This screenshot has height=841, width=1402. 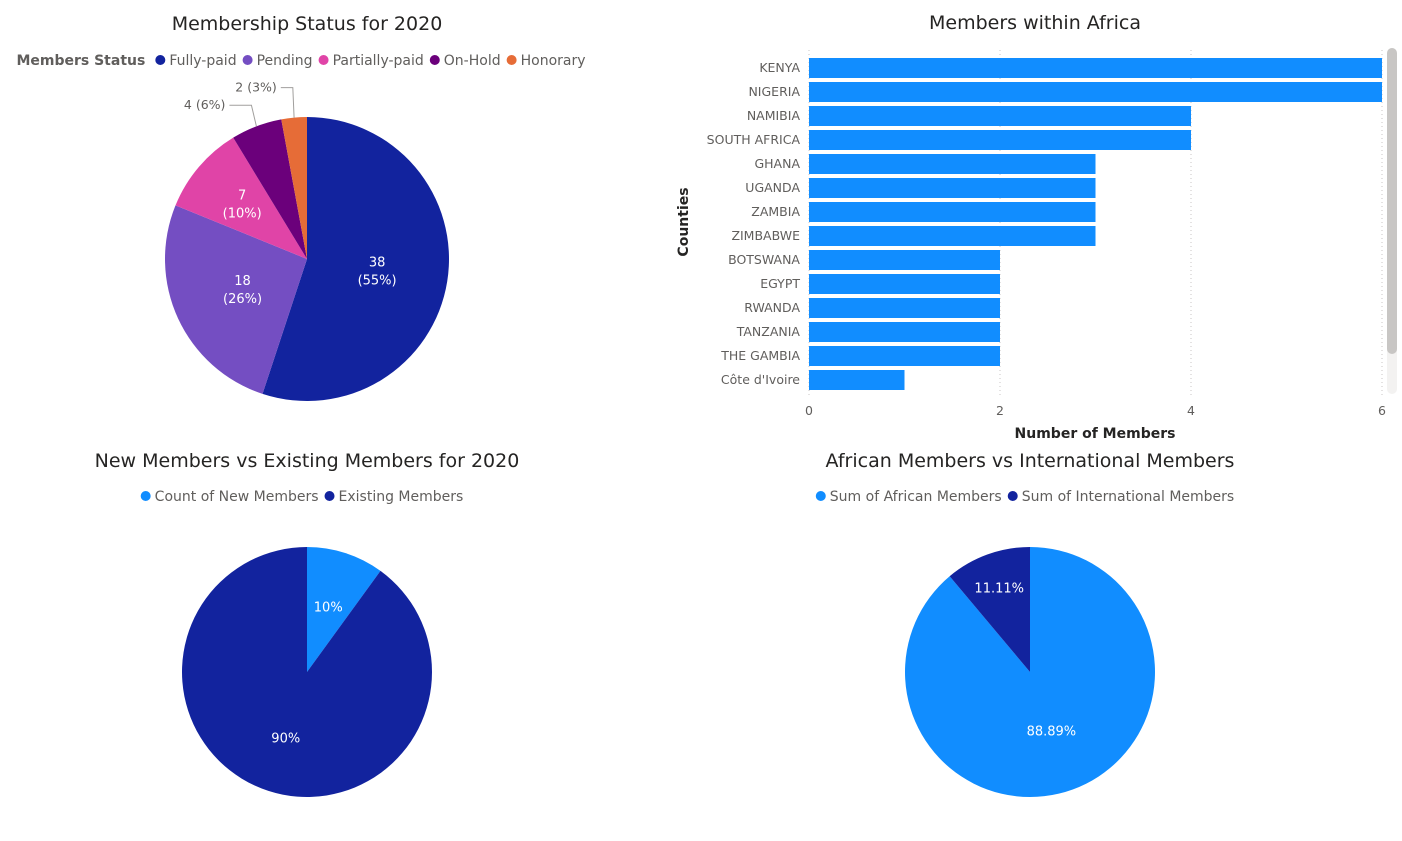 What do you see at coordinates (472, 61) in the screenshot?
I see `legend-label: On-Hold` at bounding box center [472, 61].